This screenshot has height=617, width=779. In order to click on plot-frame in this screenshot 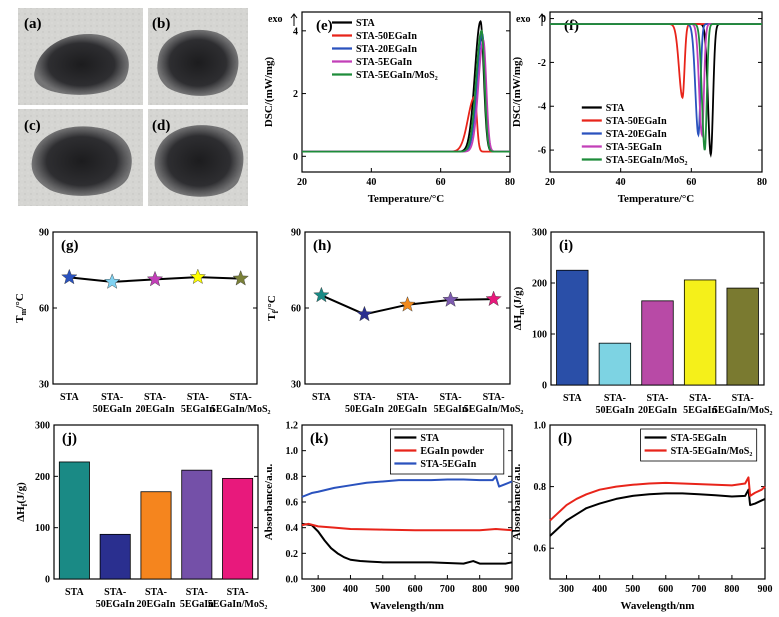, I will do `click(406, 92)`.